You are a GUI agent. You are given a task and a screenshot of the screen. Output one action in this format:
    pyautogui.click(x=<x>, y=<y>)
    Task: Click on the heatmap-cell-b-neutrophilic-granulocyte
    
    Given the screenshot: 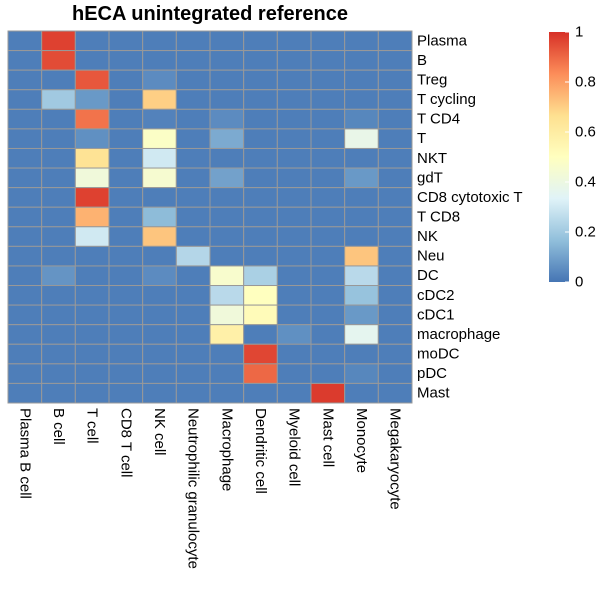 What is the action you would take?
    pyautogui.click(x=193, y=60)
    